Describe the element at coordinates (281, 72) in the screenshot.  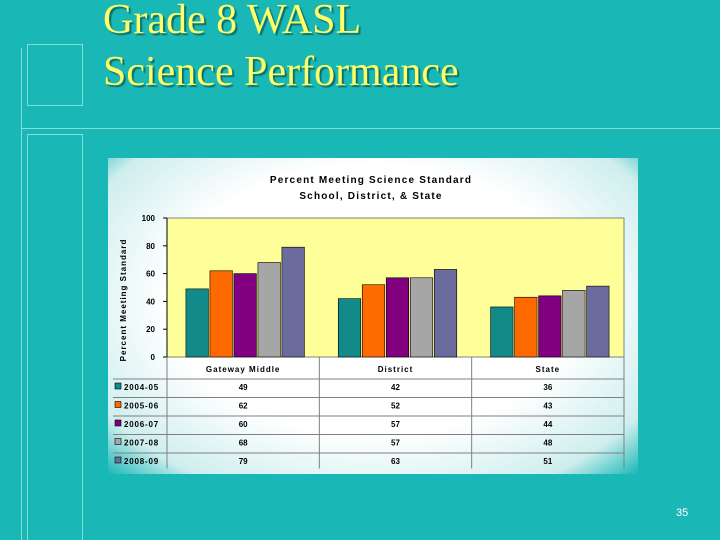
I see `slide-title-line2: Science Performance` at that location.